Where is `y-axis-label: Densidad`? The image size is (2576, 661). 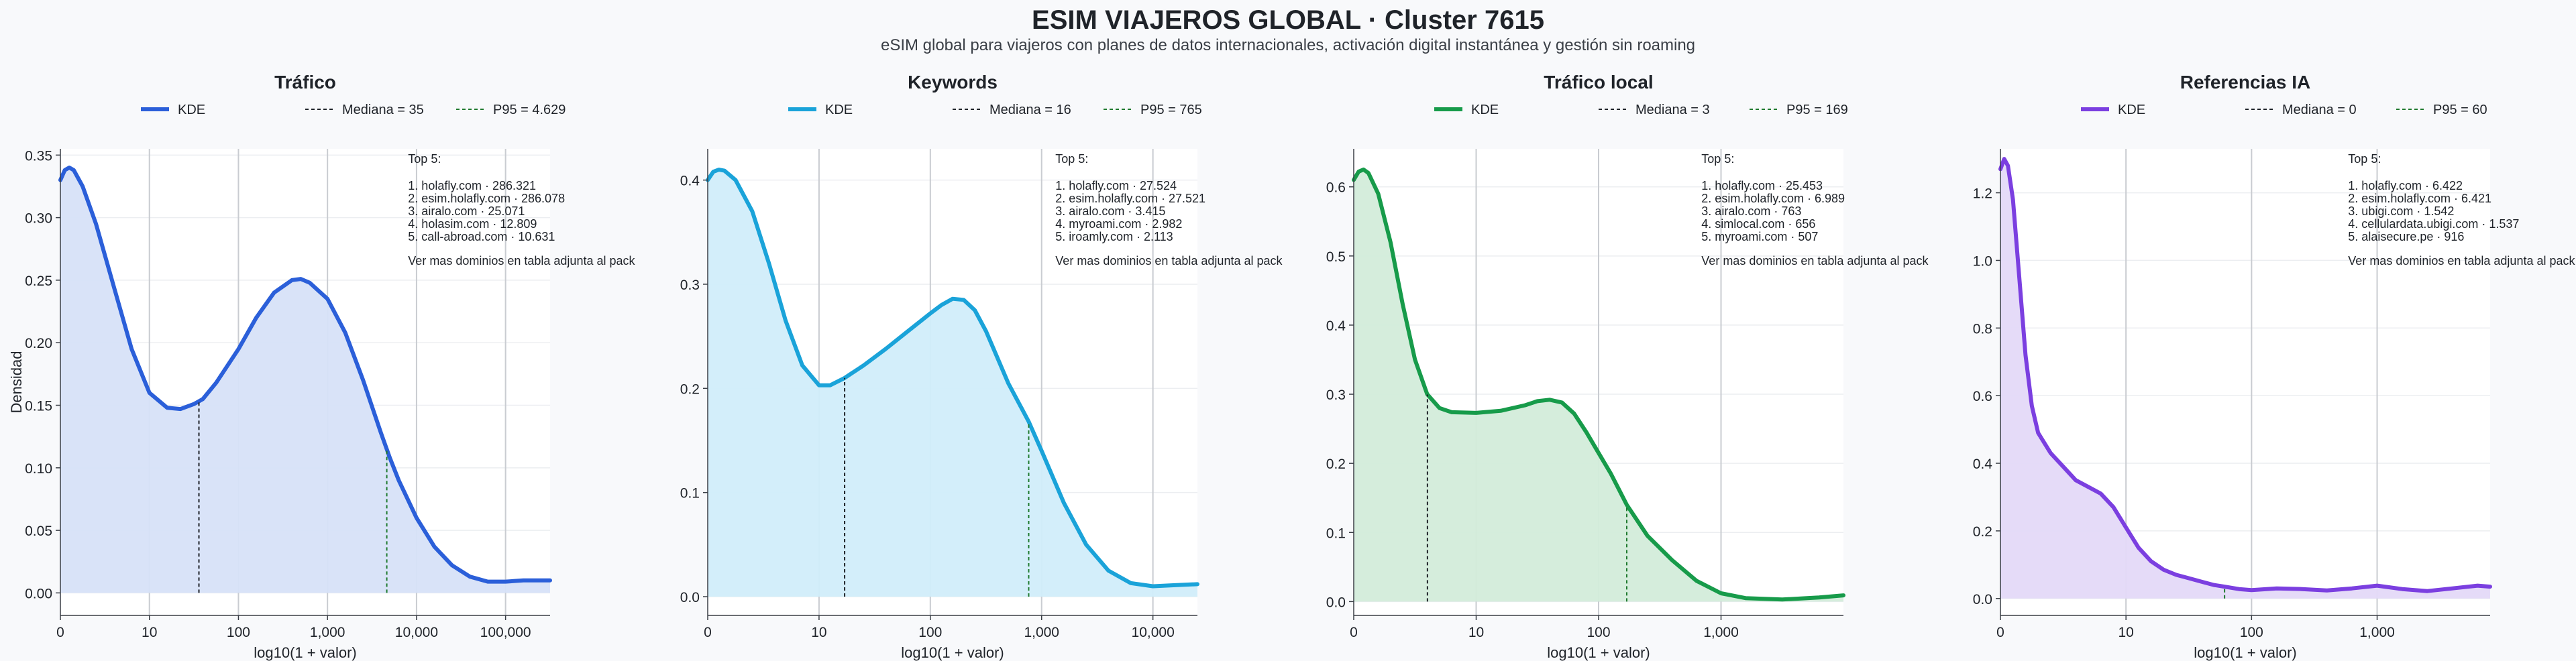 y-axis-label: Densidad is located at coordinates (16, 382).